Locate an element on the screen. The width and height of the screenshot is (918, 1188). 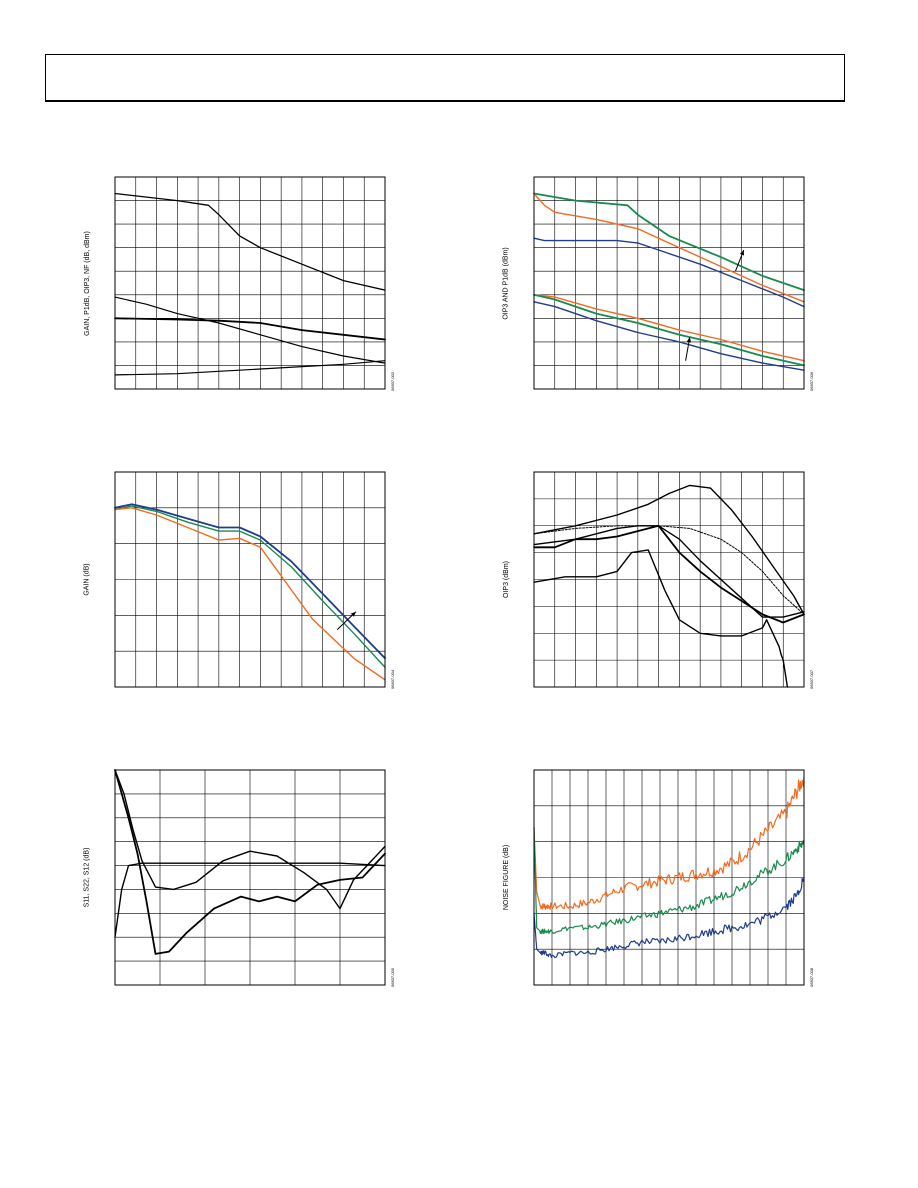
y-axis-label: S11, S22, S12 (dB) is located at coordinates (87, 877).